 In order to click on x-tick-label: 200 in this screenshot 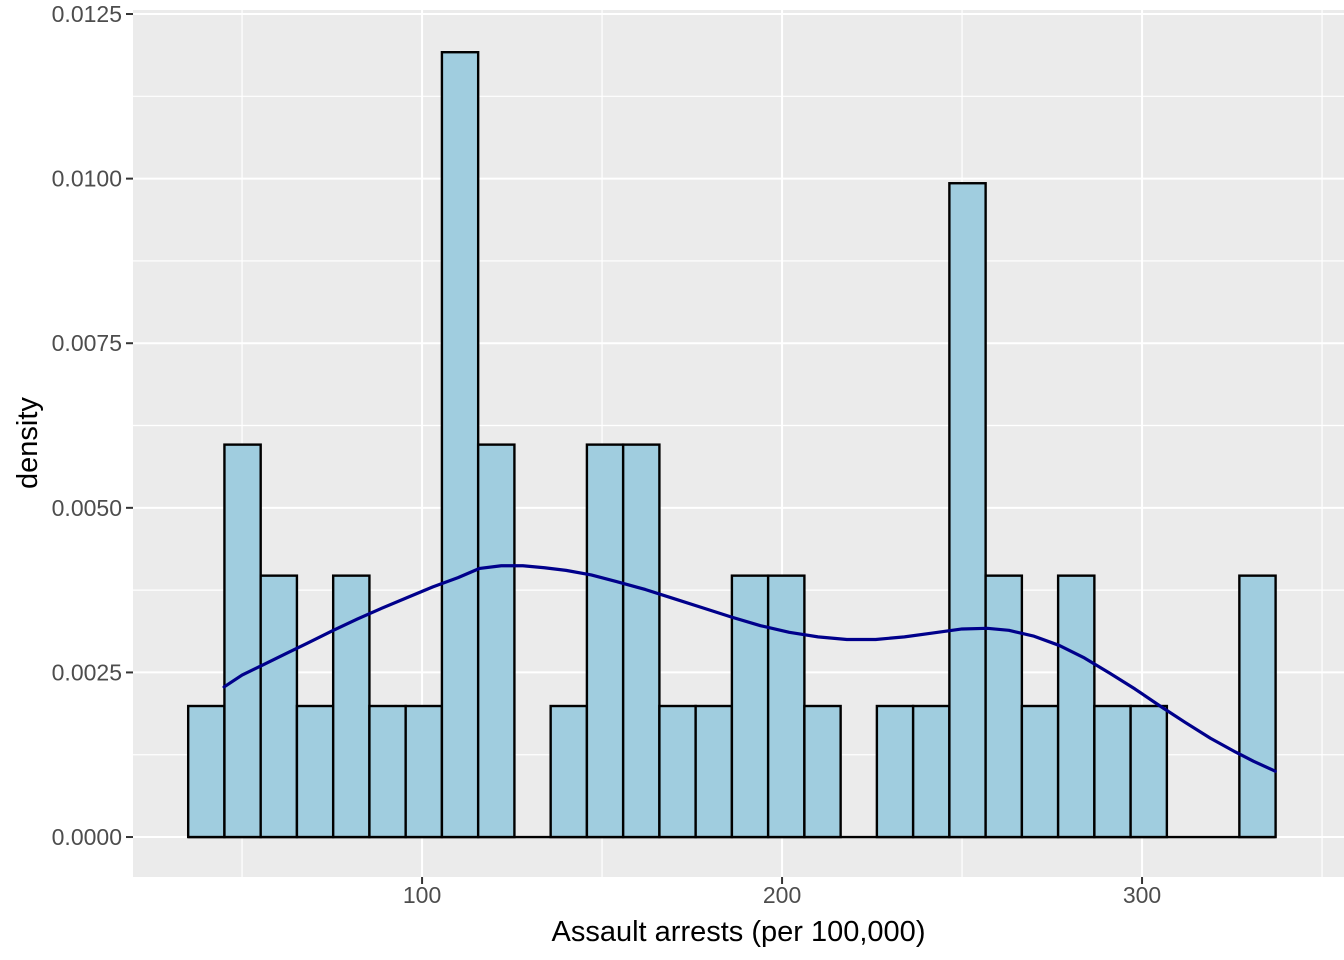, I will do `click(782, 895)`.